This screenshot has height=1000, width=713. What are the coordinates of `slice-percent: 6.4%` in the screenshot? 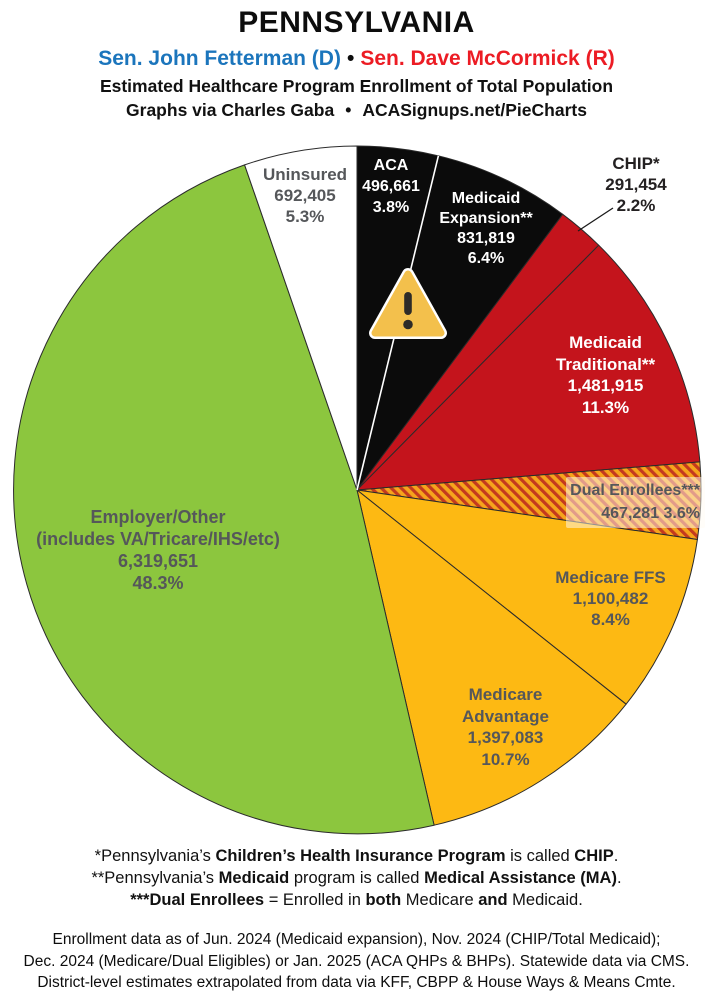 It's located at (486, 258).